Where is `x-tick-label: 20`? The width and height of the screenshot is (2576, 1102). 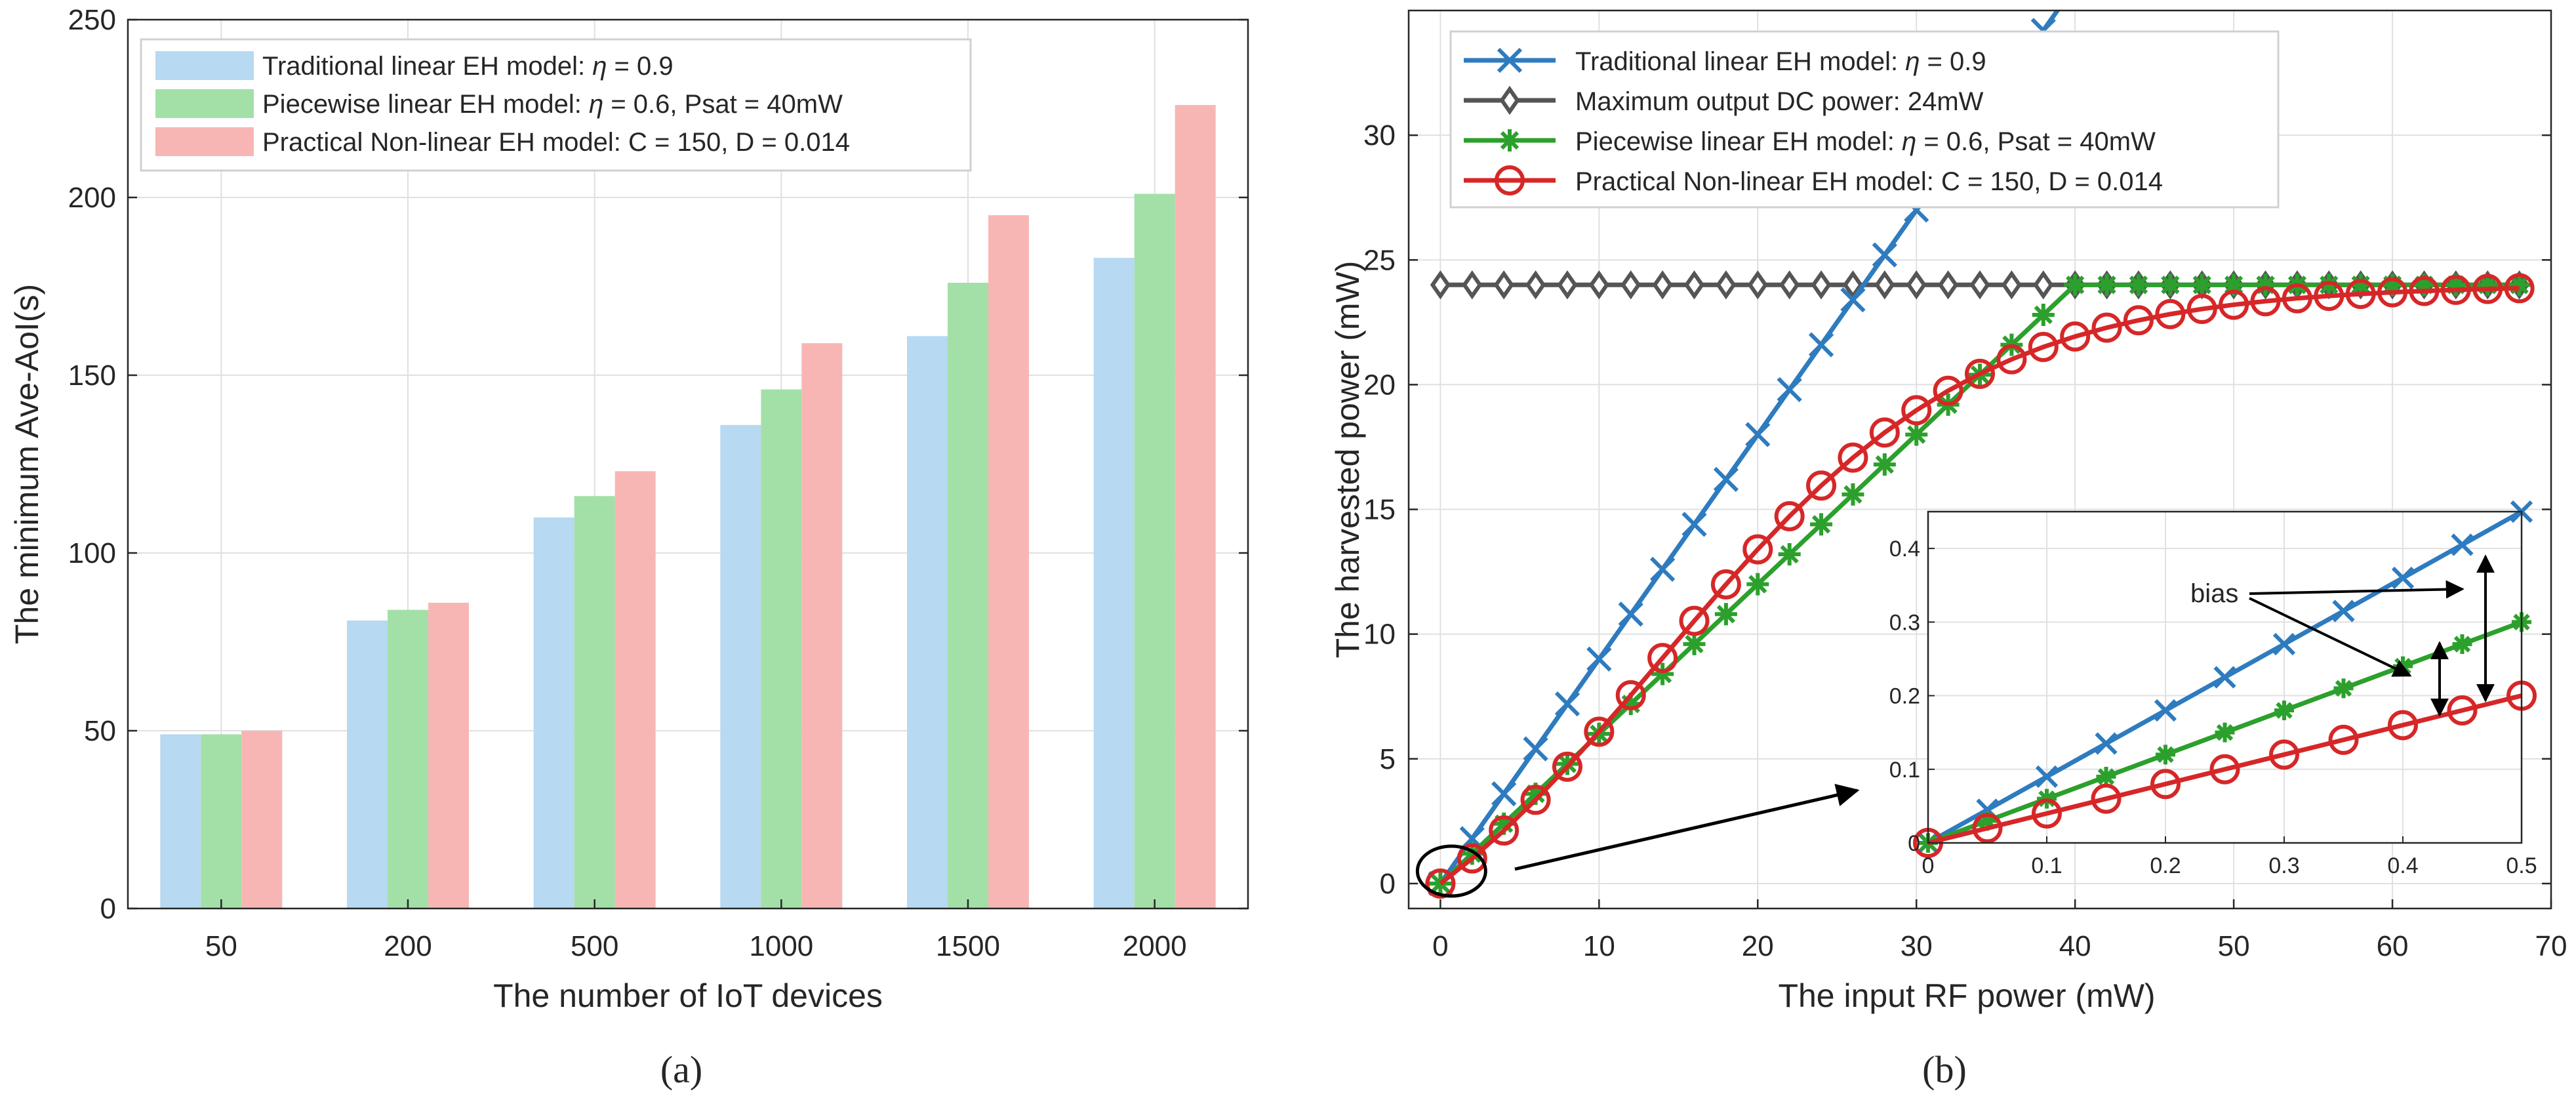 x-tick-label: 20 is located at coordinates (1758, 946).